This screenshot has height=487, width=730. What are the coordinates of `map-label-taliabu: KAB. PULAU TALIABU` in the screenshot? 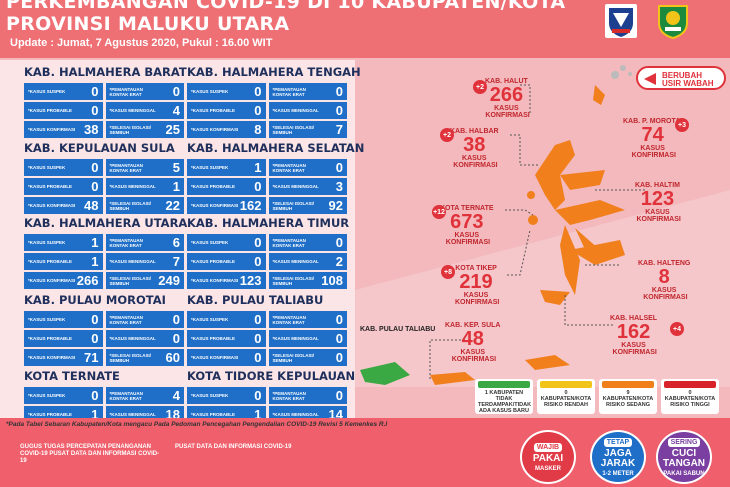 It's located at (398, 329).